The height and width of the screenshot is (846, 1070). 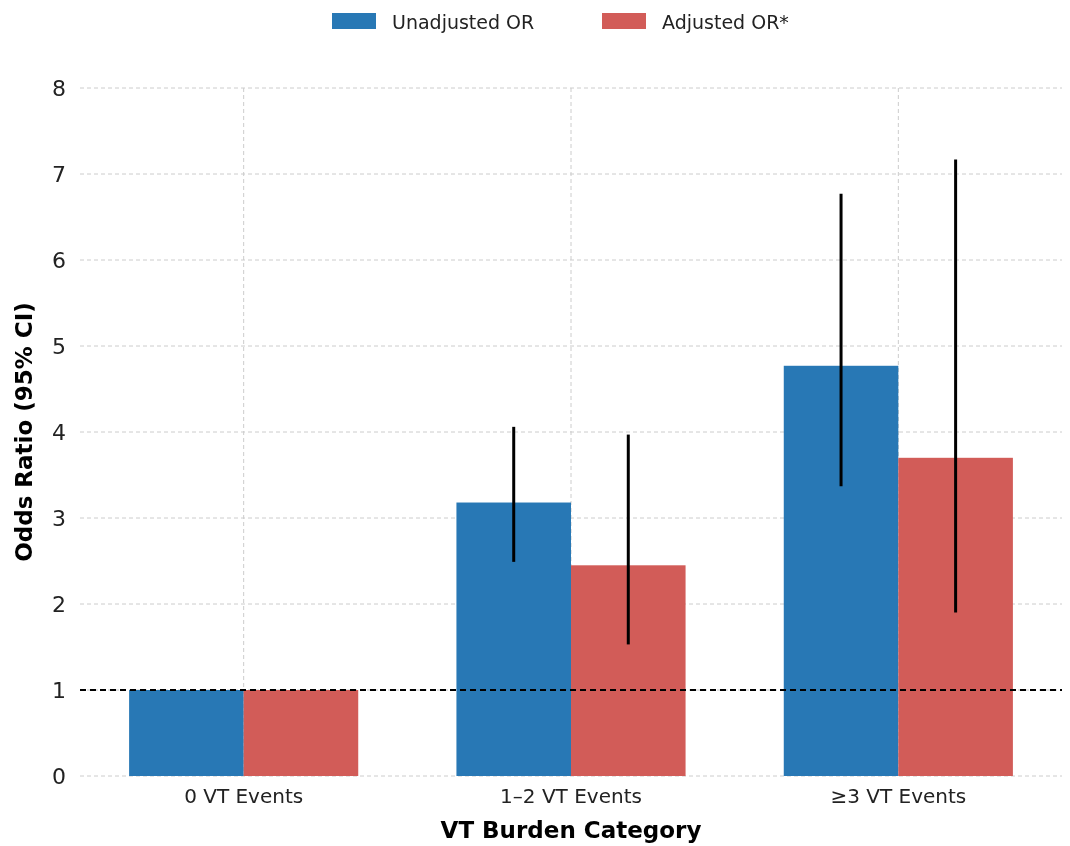 What do you see at coordinates (59, 604) in the screenshot?
I see `y-tick-label: 2` at bounding box center [59, 604].